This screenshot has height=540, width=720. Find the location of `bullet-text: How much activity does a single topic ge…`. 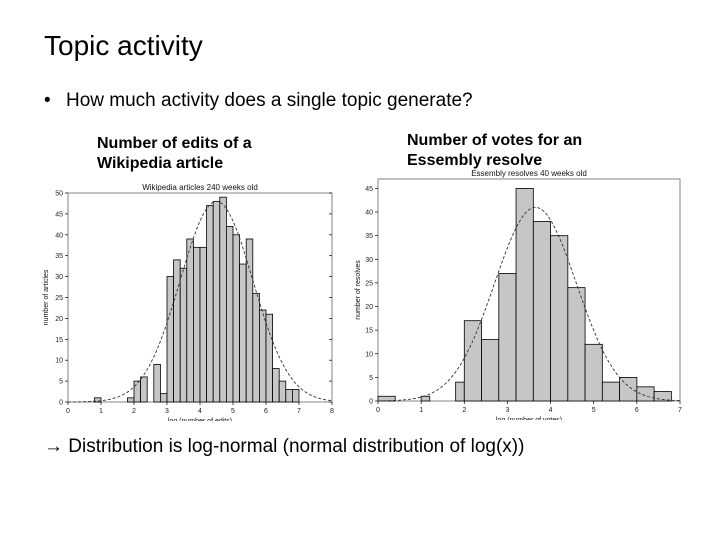

bullet-text: How much activity does a single topic ge… is located at coordinates (269, 100).